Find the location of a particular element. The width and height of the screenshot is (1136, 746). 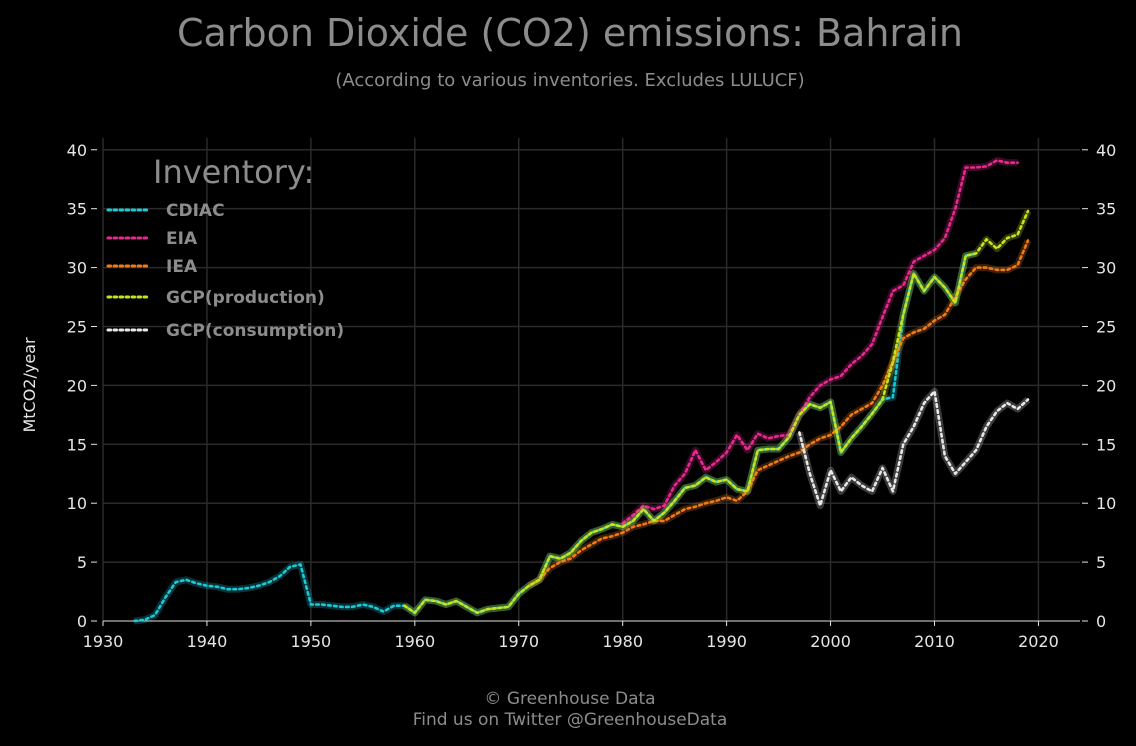

legend-label: GCP(consumption) is located at coordinates (255, 331).